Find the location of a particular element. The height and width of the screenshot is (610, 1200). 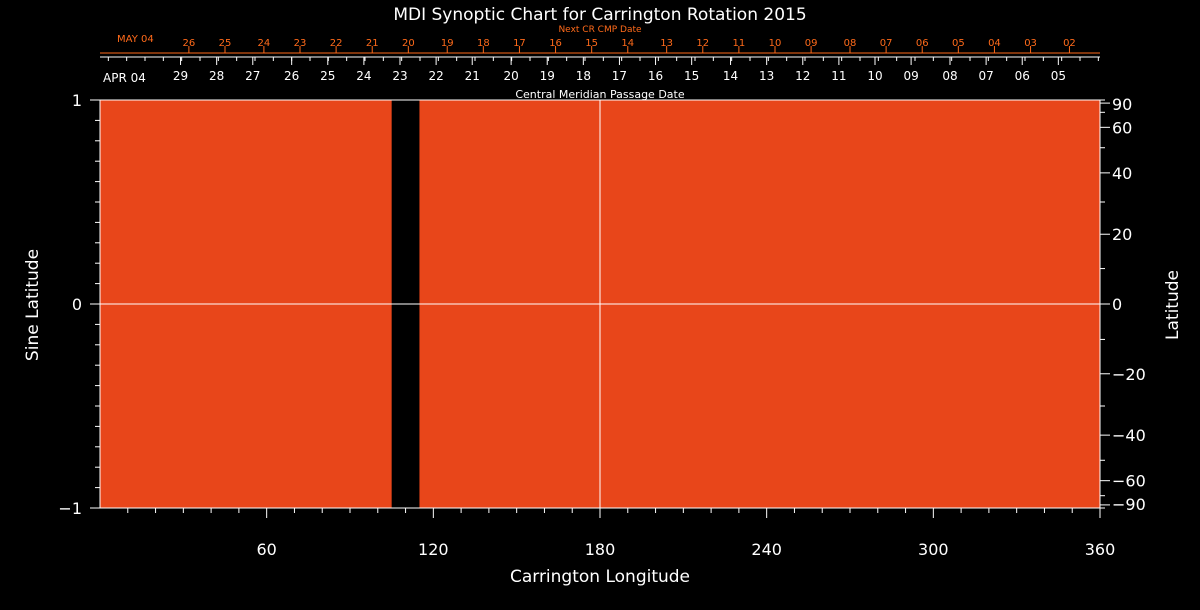

y-left-tick-label: 0 is located at coordinates (77, 304).